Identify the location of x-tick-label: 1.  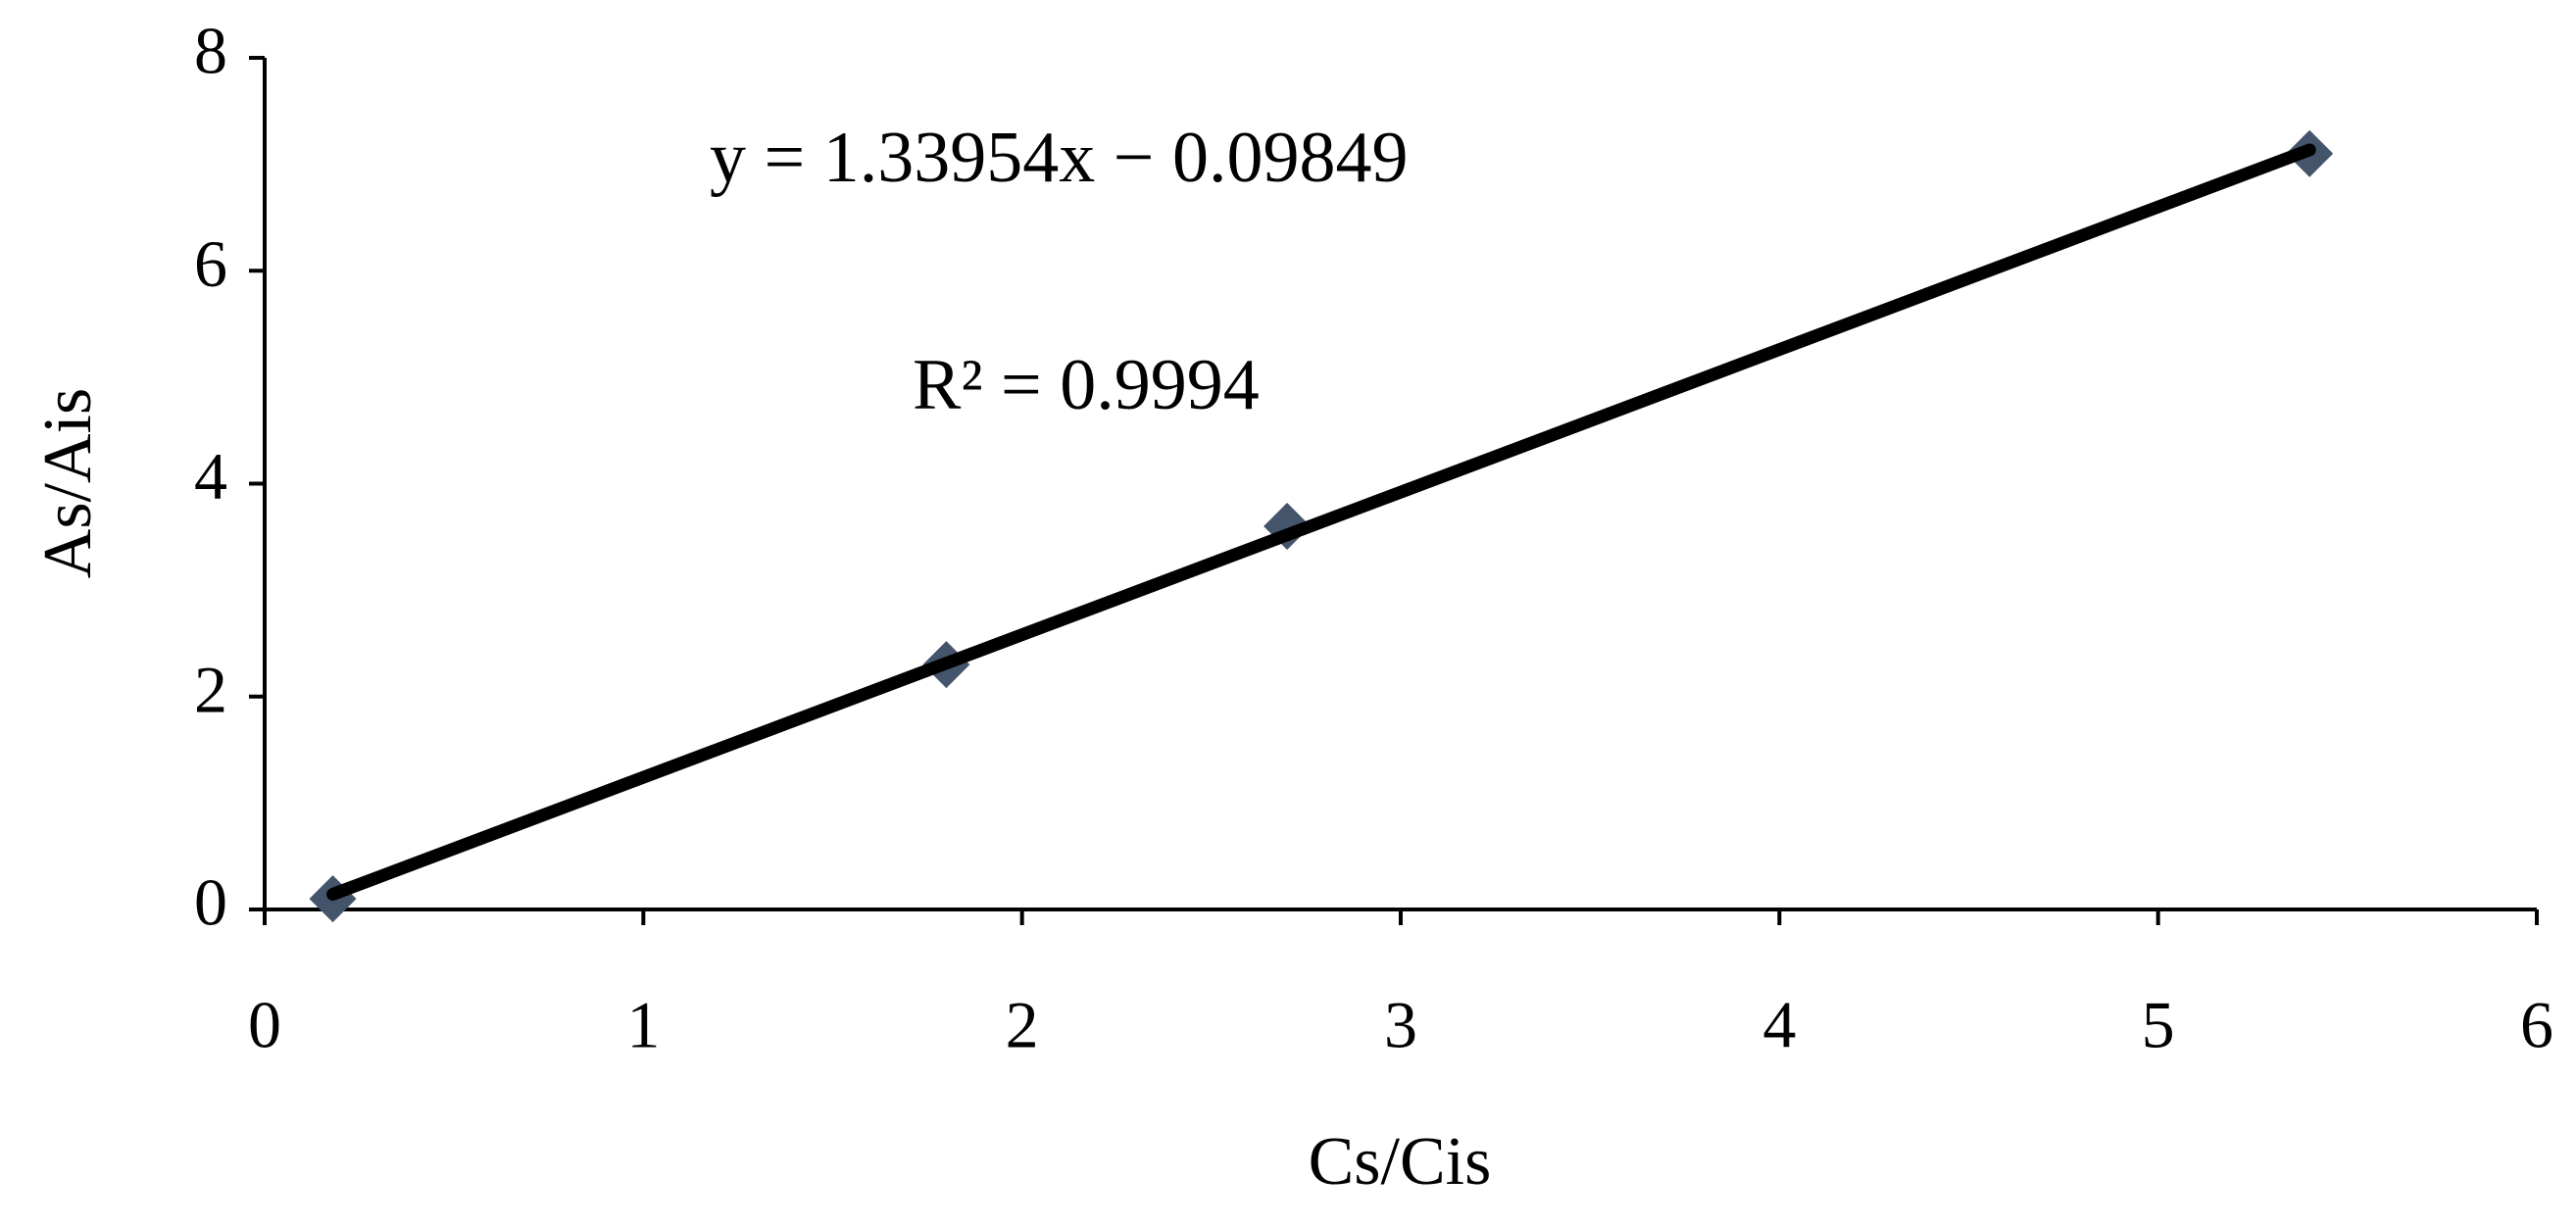
(643, 1025).